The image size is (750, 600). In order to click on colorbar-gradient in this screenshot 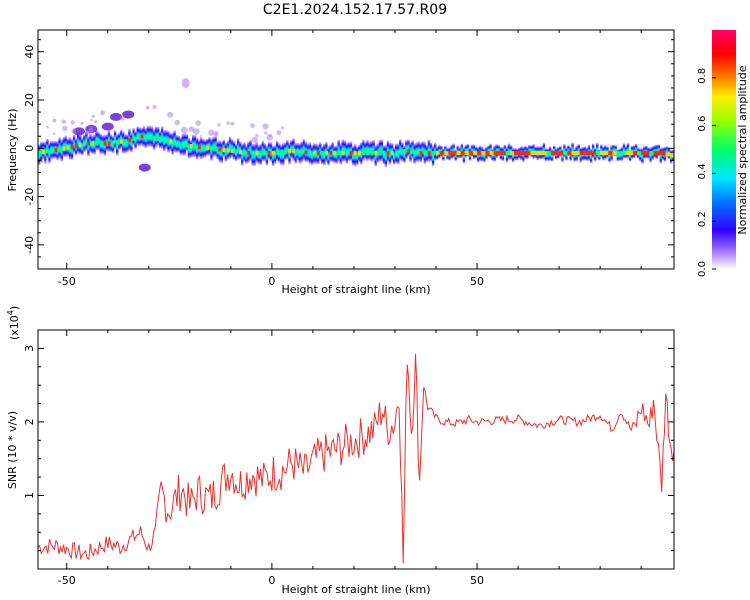, I will do `click(724, 149)`.